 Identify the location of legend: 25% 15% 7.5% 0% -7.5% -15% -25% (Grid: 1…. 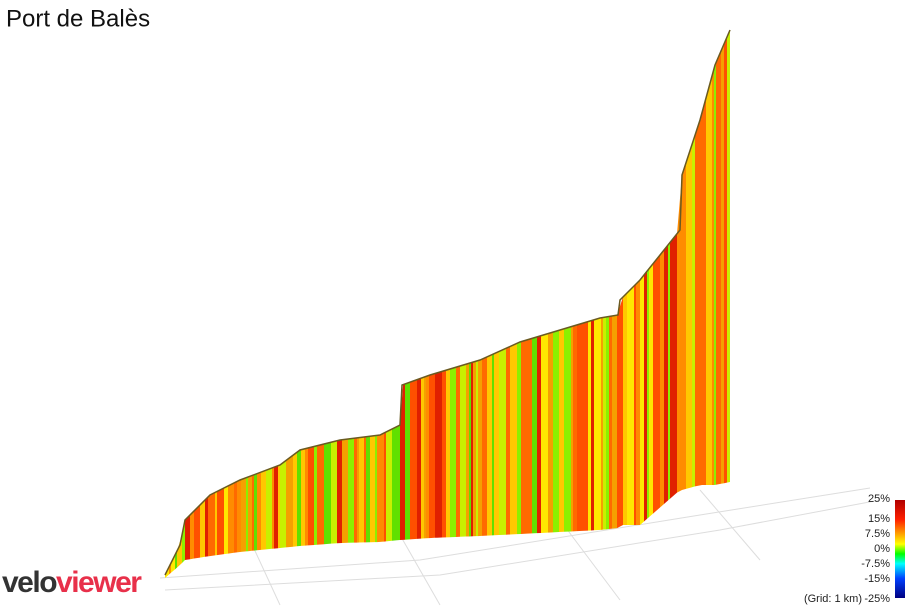
(847, 549).